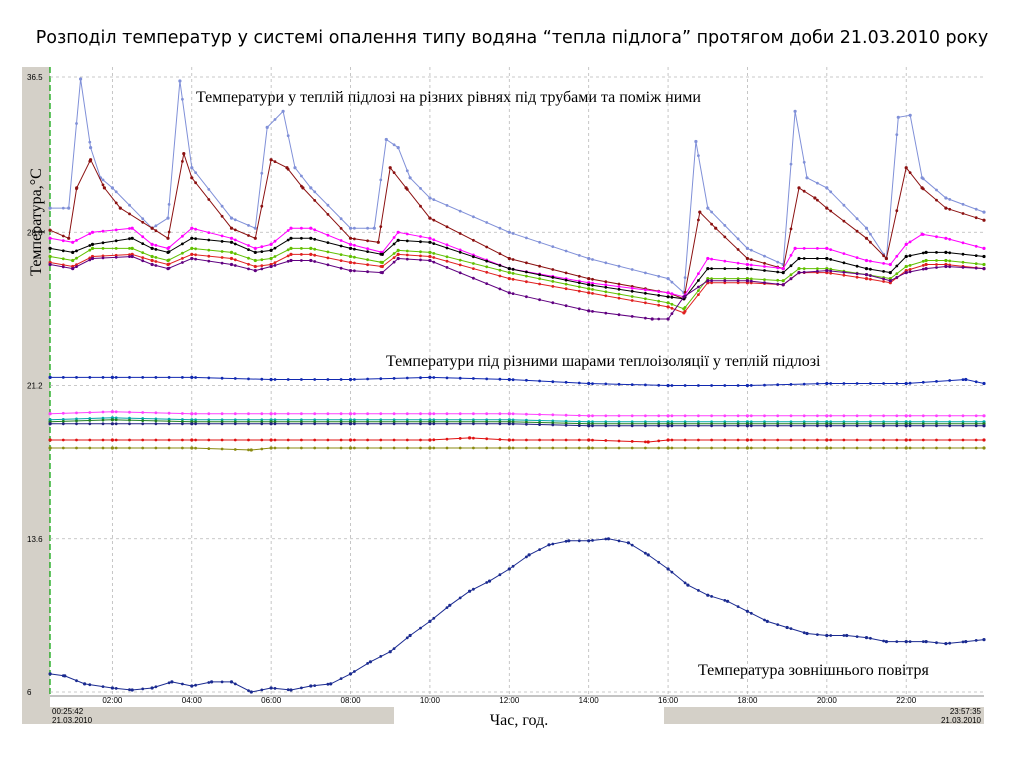 This screenshot has height=768, width=1024. What do you see at coordinates (747, 700) in the screenshot?
I see `x-tick-label: 18:00` at bounding box center [747, 700].